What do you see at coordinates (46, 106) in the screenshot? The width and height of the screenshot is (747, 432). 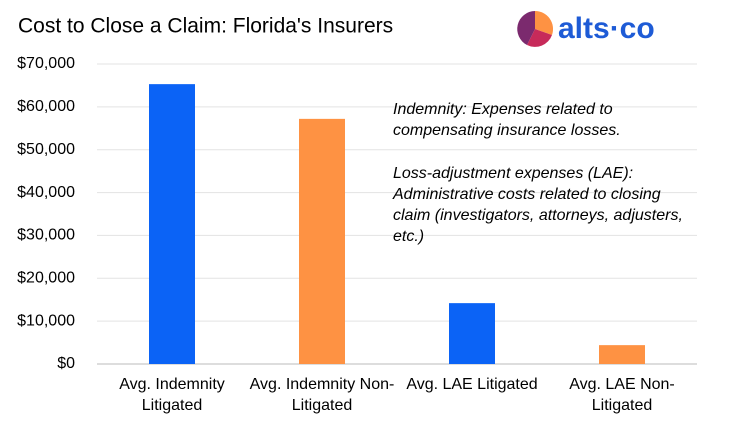 I see `y-tick-label: $60,000` at bounding box center [46, 106].